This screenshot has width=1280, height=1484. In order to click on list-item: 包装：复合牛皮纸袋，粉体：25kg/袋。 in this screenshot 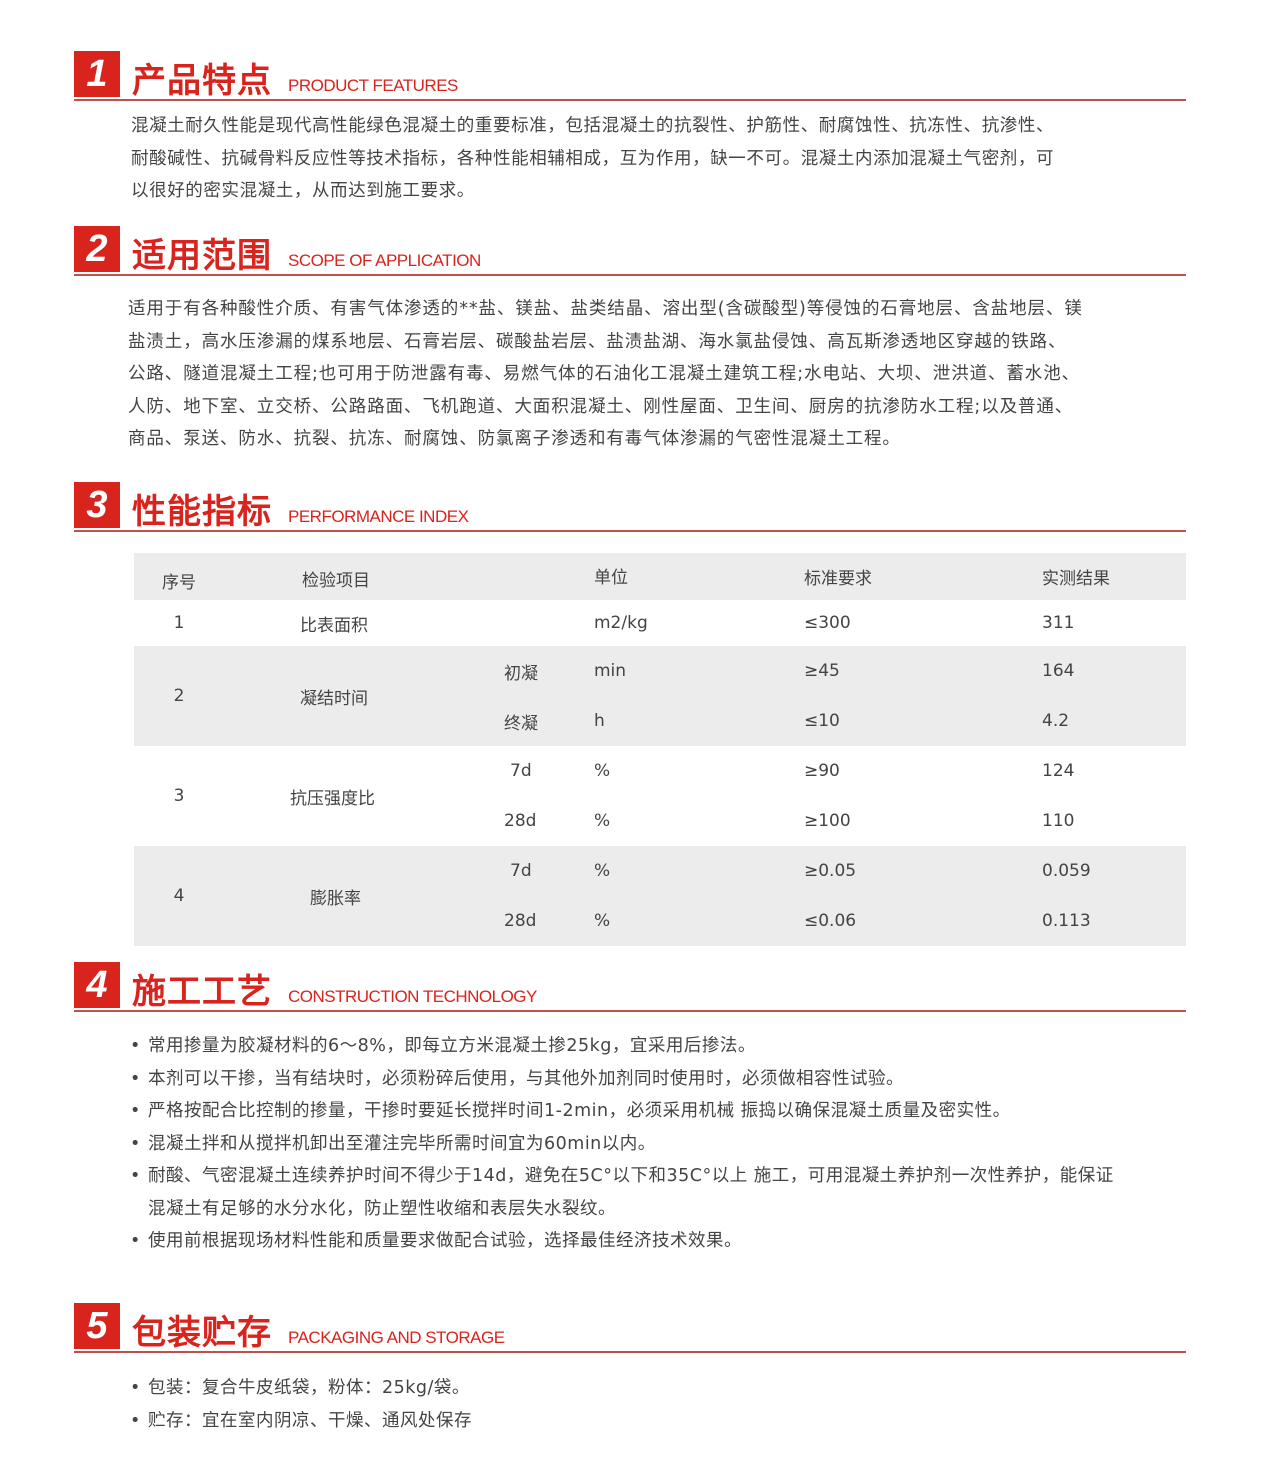, I will do `click(301, 1388)`.